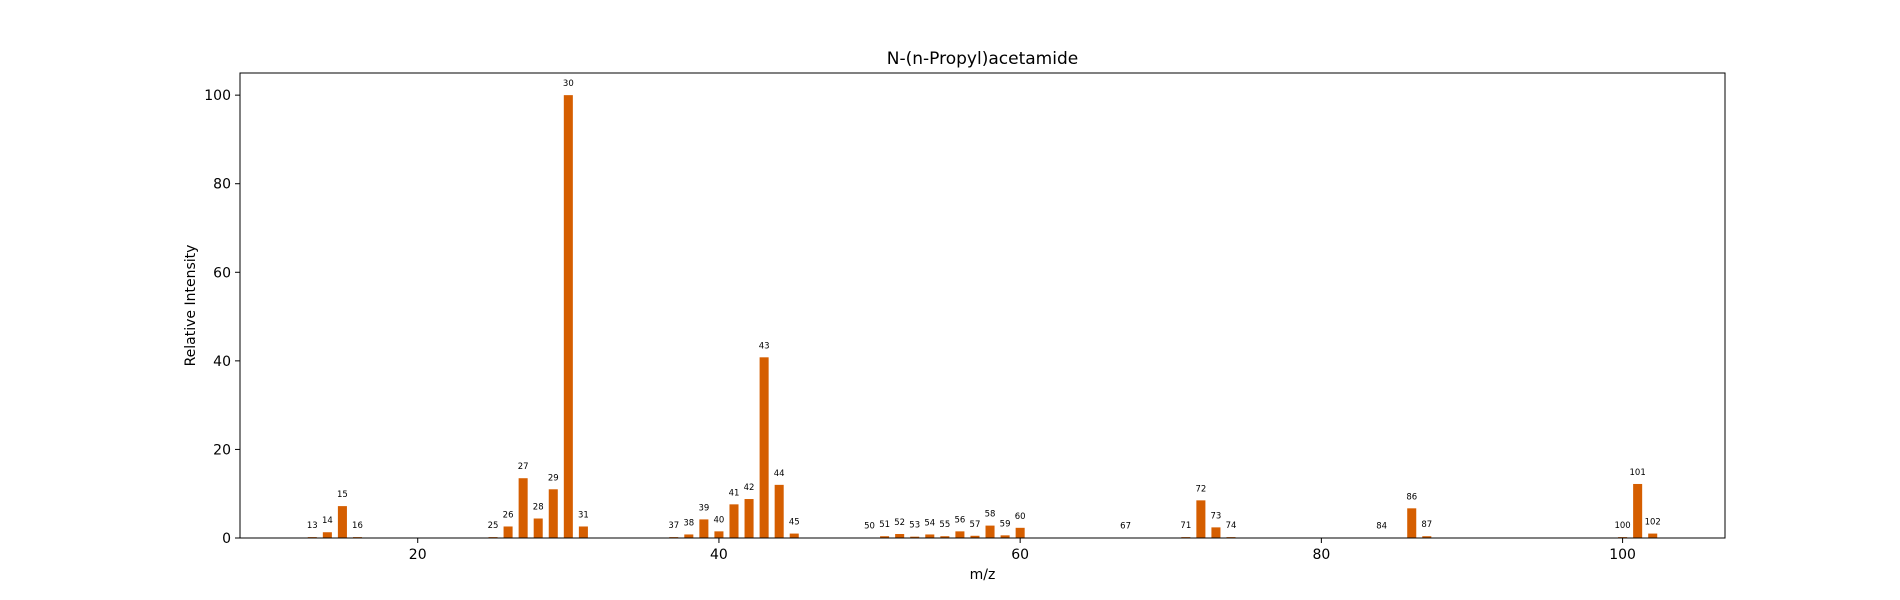  What do you see at coordinates (342, 495) in the screenshot?
I see `peak-label-15: 15` at bounding box center [342, 495].